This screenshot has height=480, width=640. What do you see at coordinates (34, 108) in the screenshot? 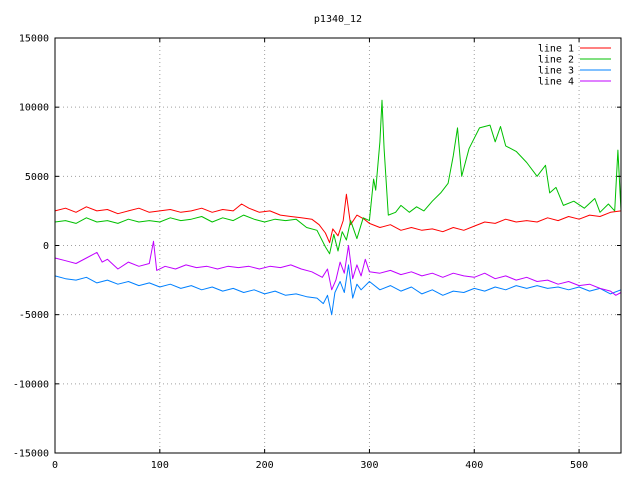
I see `y-tick-label: 10000` at bounding box center [34, 108].